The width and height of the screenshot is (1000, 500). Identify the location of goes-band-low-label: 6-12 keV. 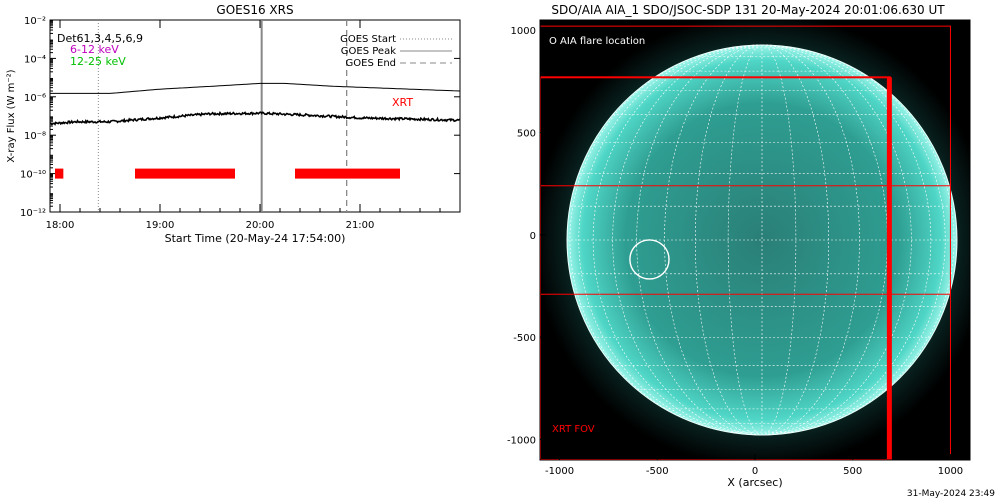
(94, 49).